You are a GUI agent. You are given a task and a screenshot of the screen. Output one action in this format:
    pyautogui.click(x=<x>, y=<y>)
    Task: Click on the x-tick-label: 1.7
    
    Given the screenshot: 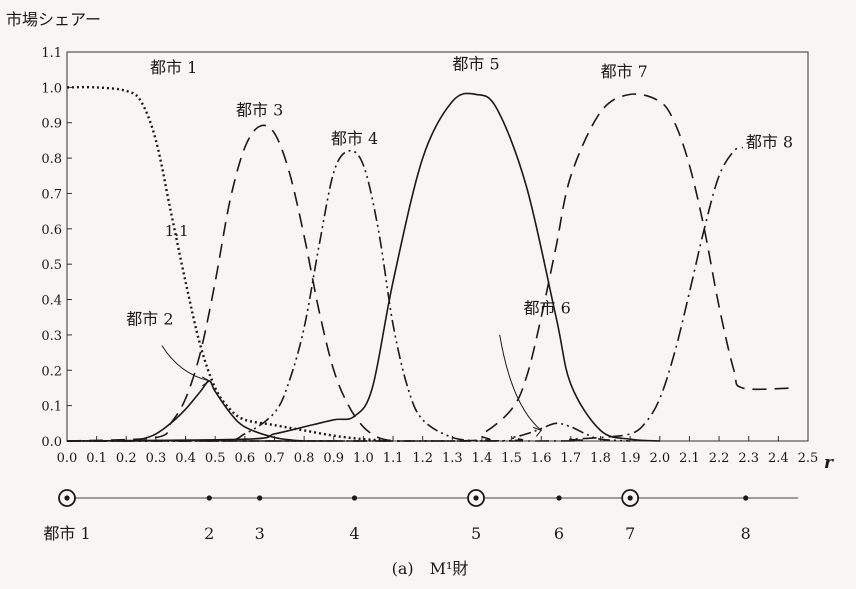 What is the action you would take?
    pyautogui.click(x=571, y=458)
    